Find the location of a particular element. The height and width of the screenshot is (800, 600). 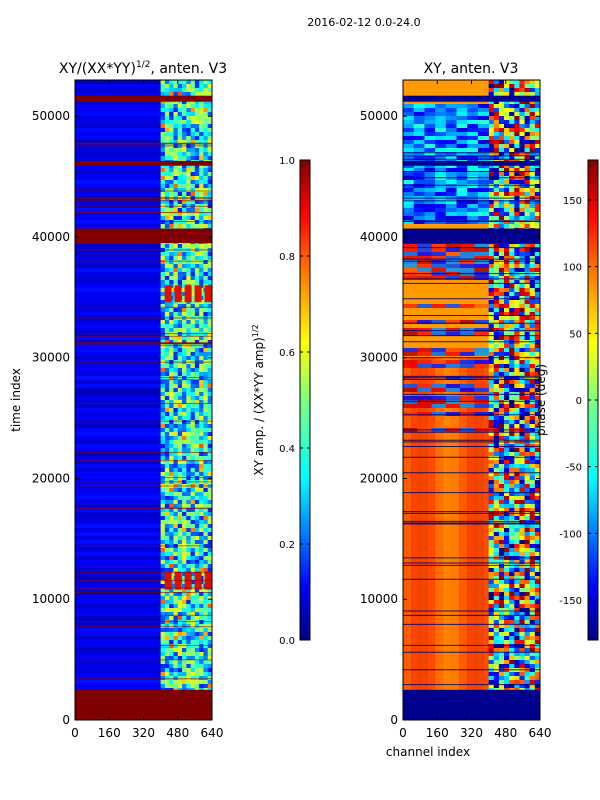

y-tick-label: 20000 is located at coordinates (51, 478).